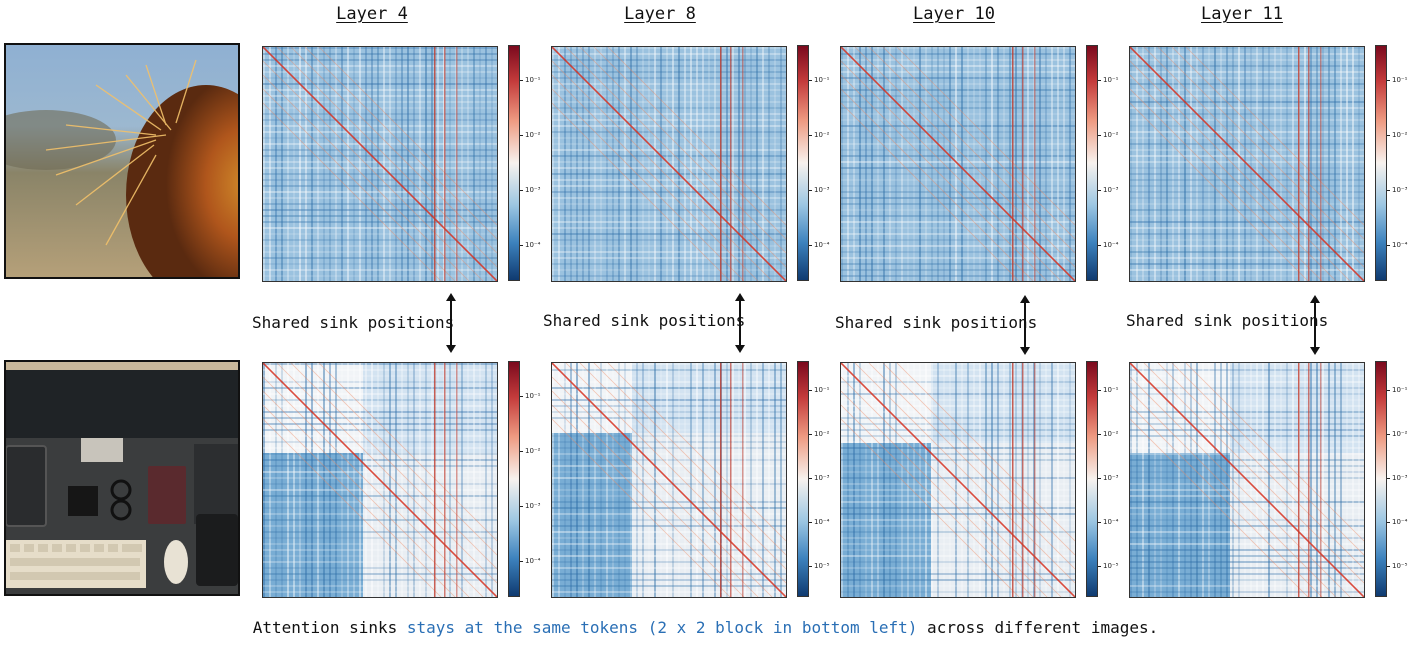 This screenshot has height=653, width=1411. Describe the element at coordinates (122, 478) in the screenshot. I see `desk-photo` at that location.